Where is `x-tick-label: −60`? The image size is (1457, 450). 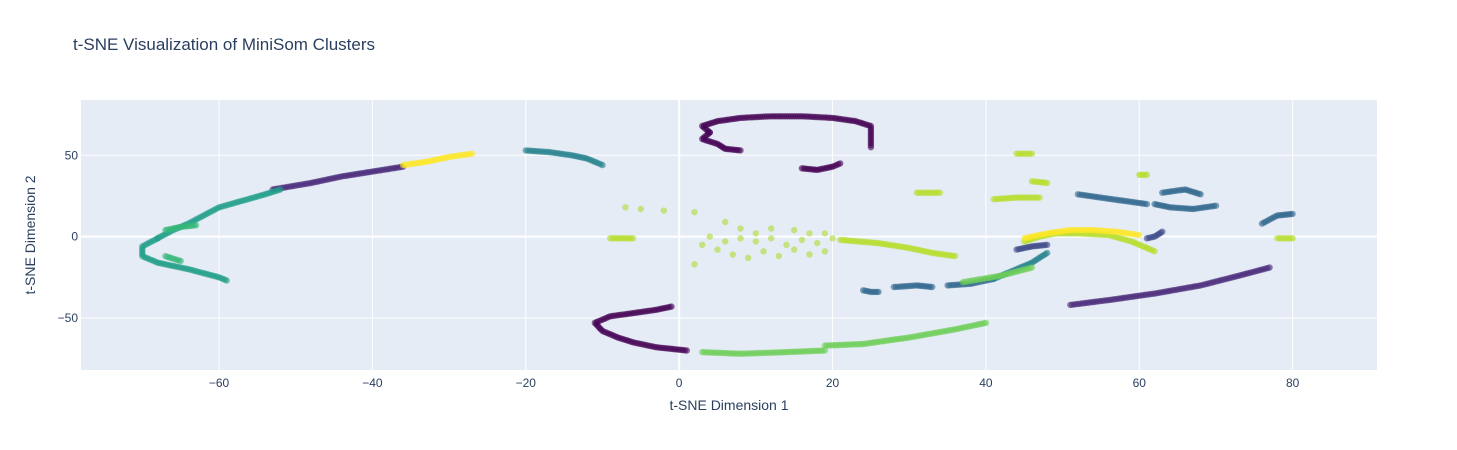 x-tick-label: −60 is located at coordinates (219, 383).